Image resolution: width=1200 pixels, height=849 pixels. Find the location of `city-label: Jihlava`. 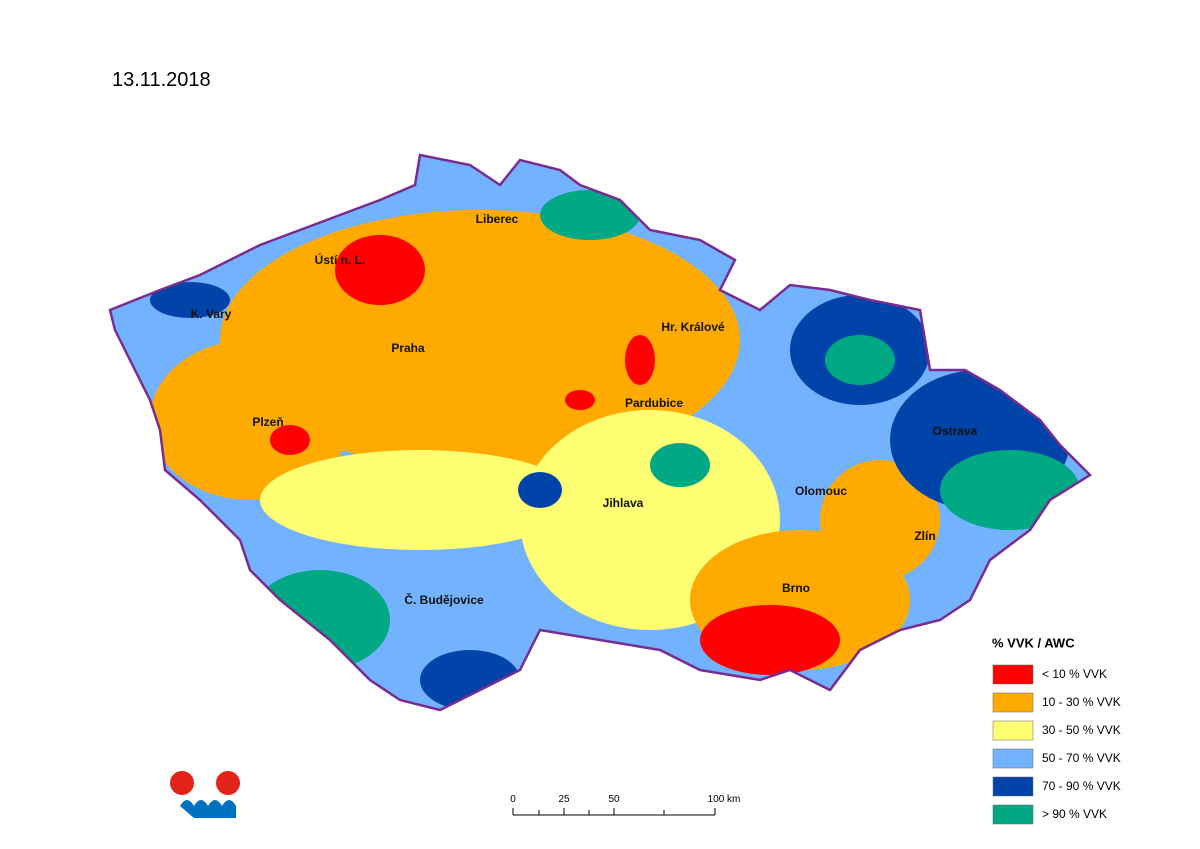

city-label: Jihlava is located at coordinates (623, 503).